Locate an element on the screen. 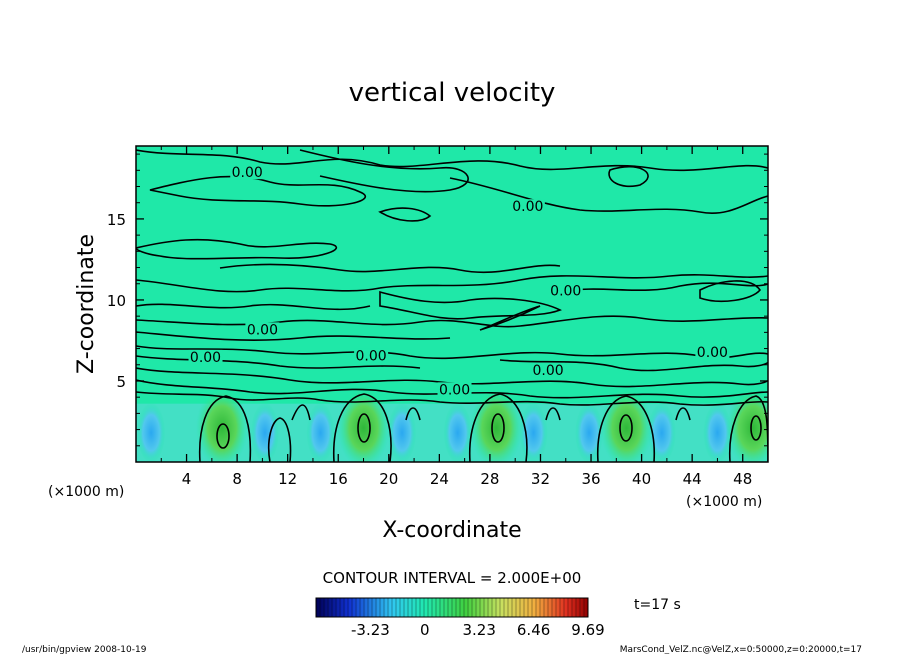 The image size is (904, 654). colorbar-tick-label: 3.23 is located at coordinates (478, 630).